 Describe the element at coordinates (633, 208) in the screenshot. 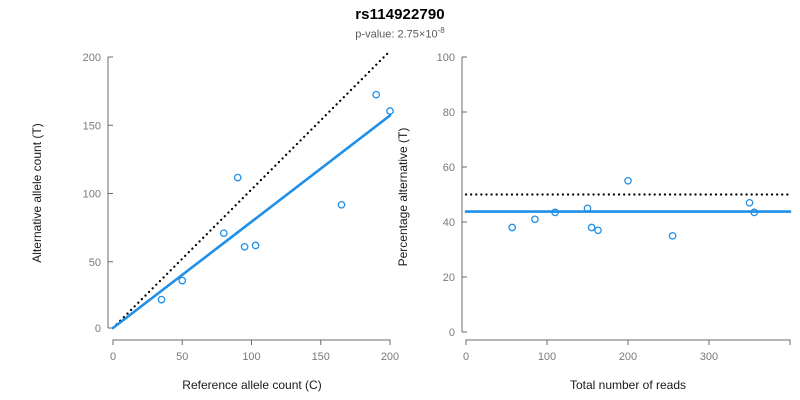

I see `right-data-points` at that location.